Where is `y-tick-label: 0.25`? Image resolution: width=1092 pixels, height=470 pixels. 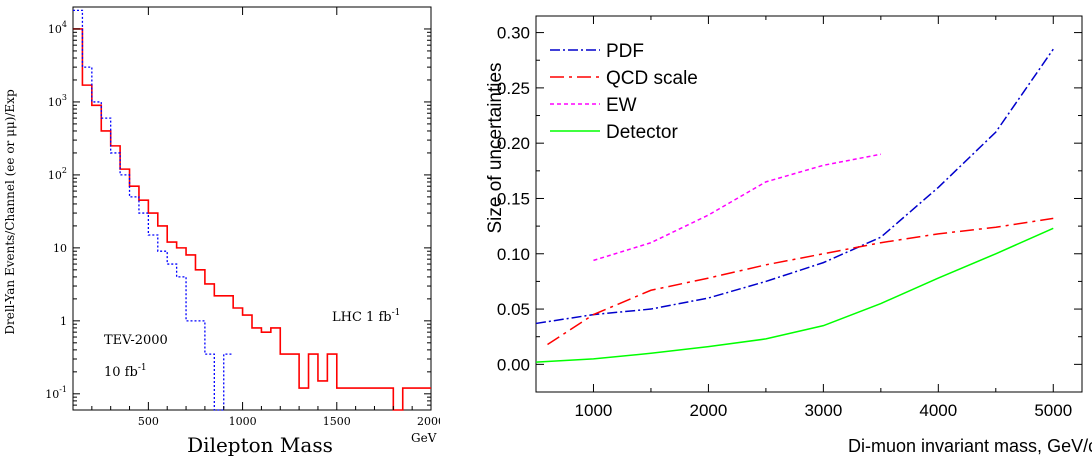 y-tick-label: 0.25 is located at coordinates (513, 88).